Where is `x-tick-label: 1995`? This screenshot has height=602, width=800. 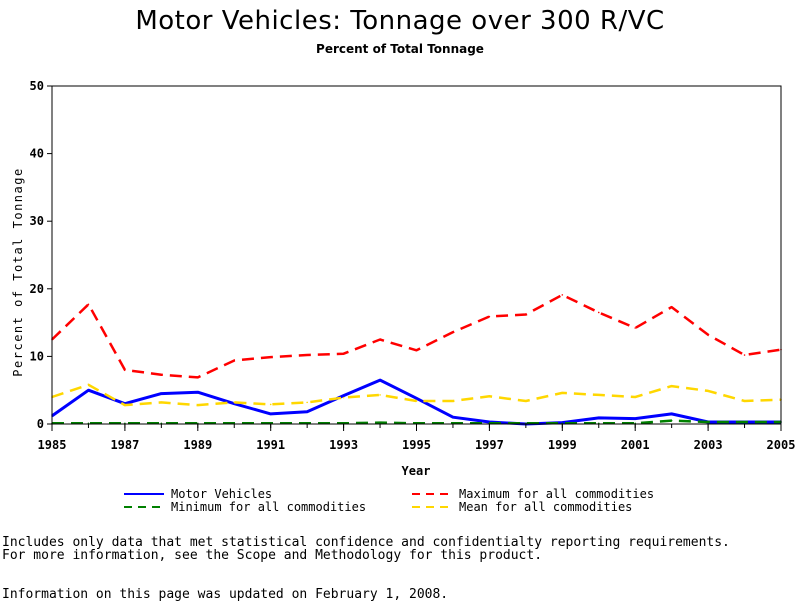
x-tick-label: 1995 is located at coordinates (416, 445).